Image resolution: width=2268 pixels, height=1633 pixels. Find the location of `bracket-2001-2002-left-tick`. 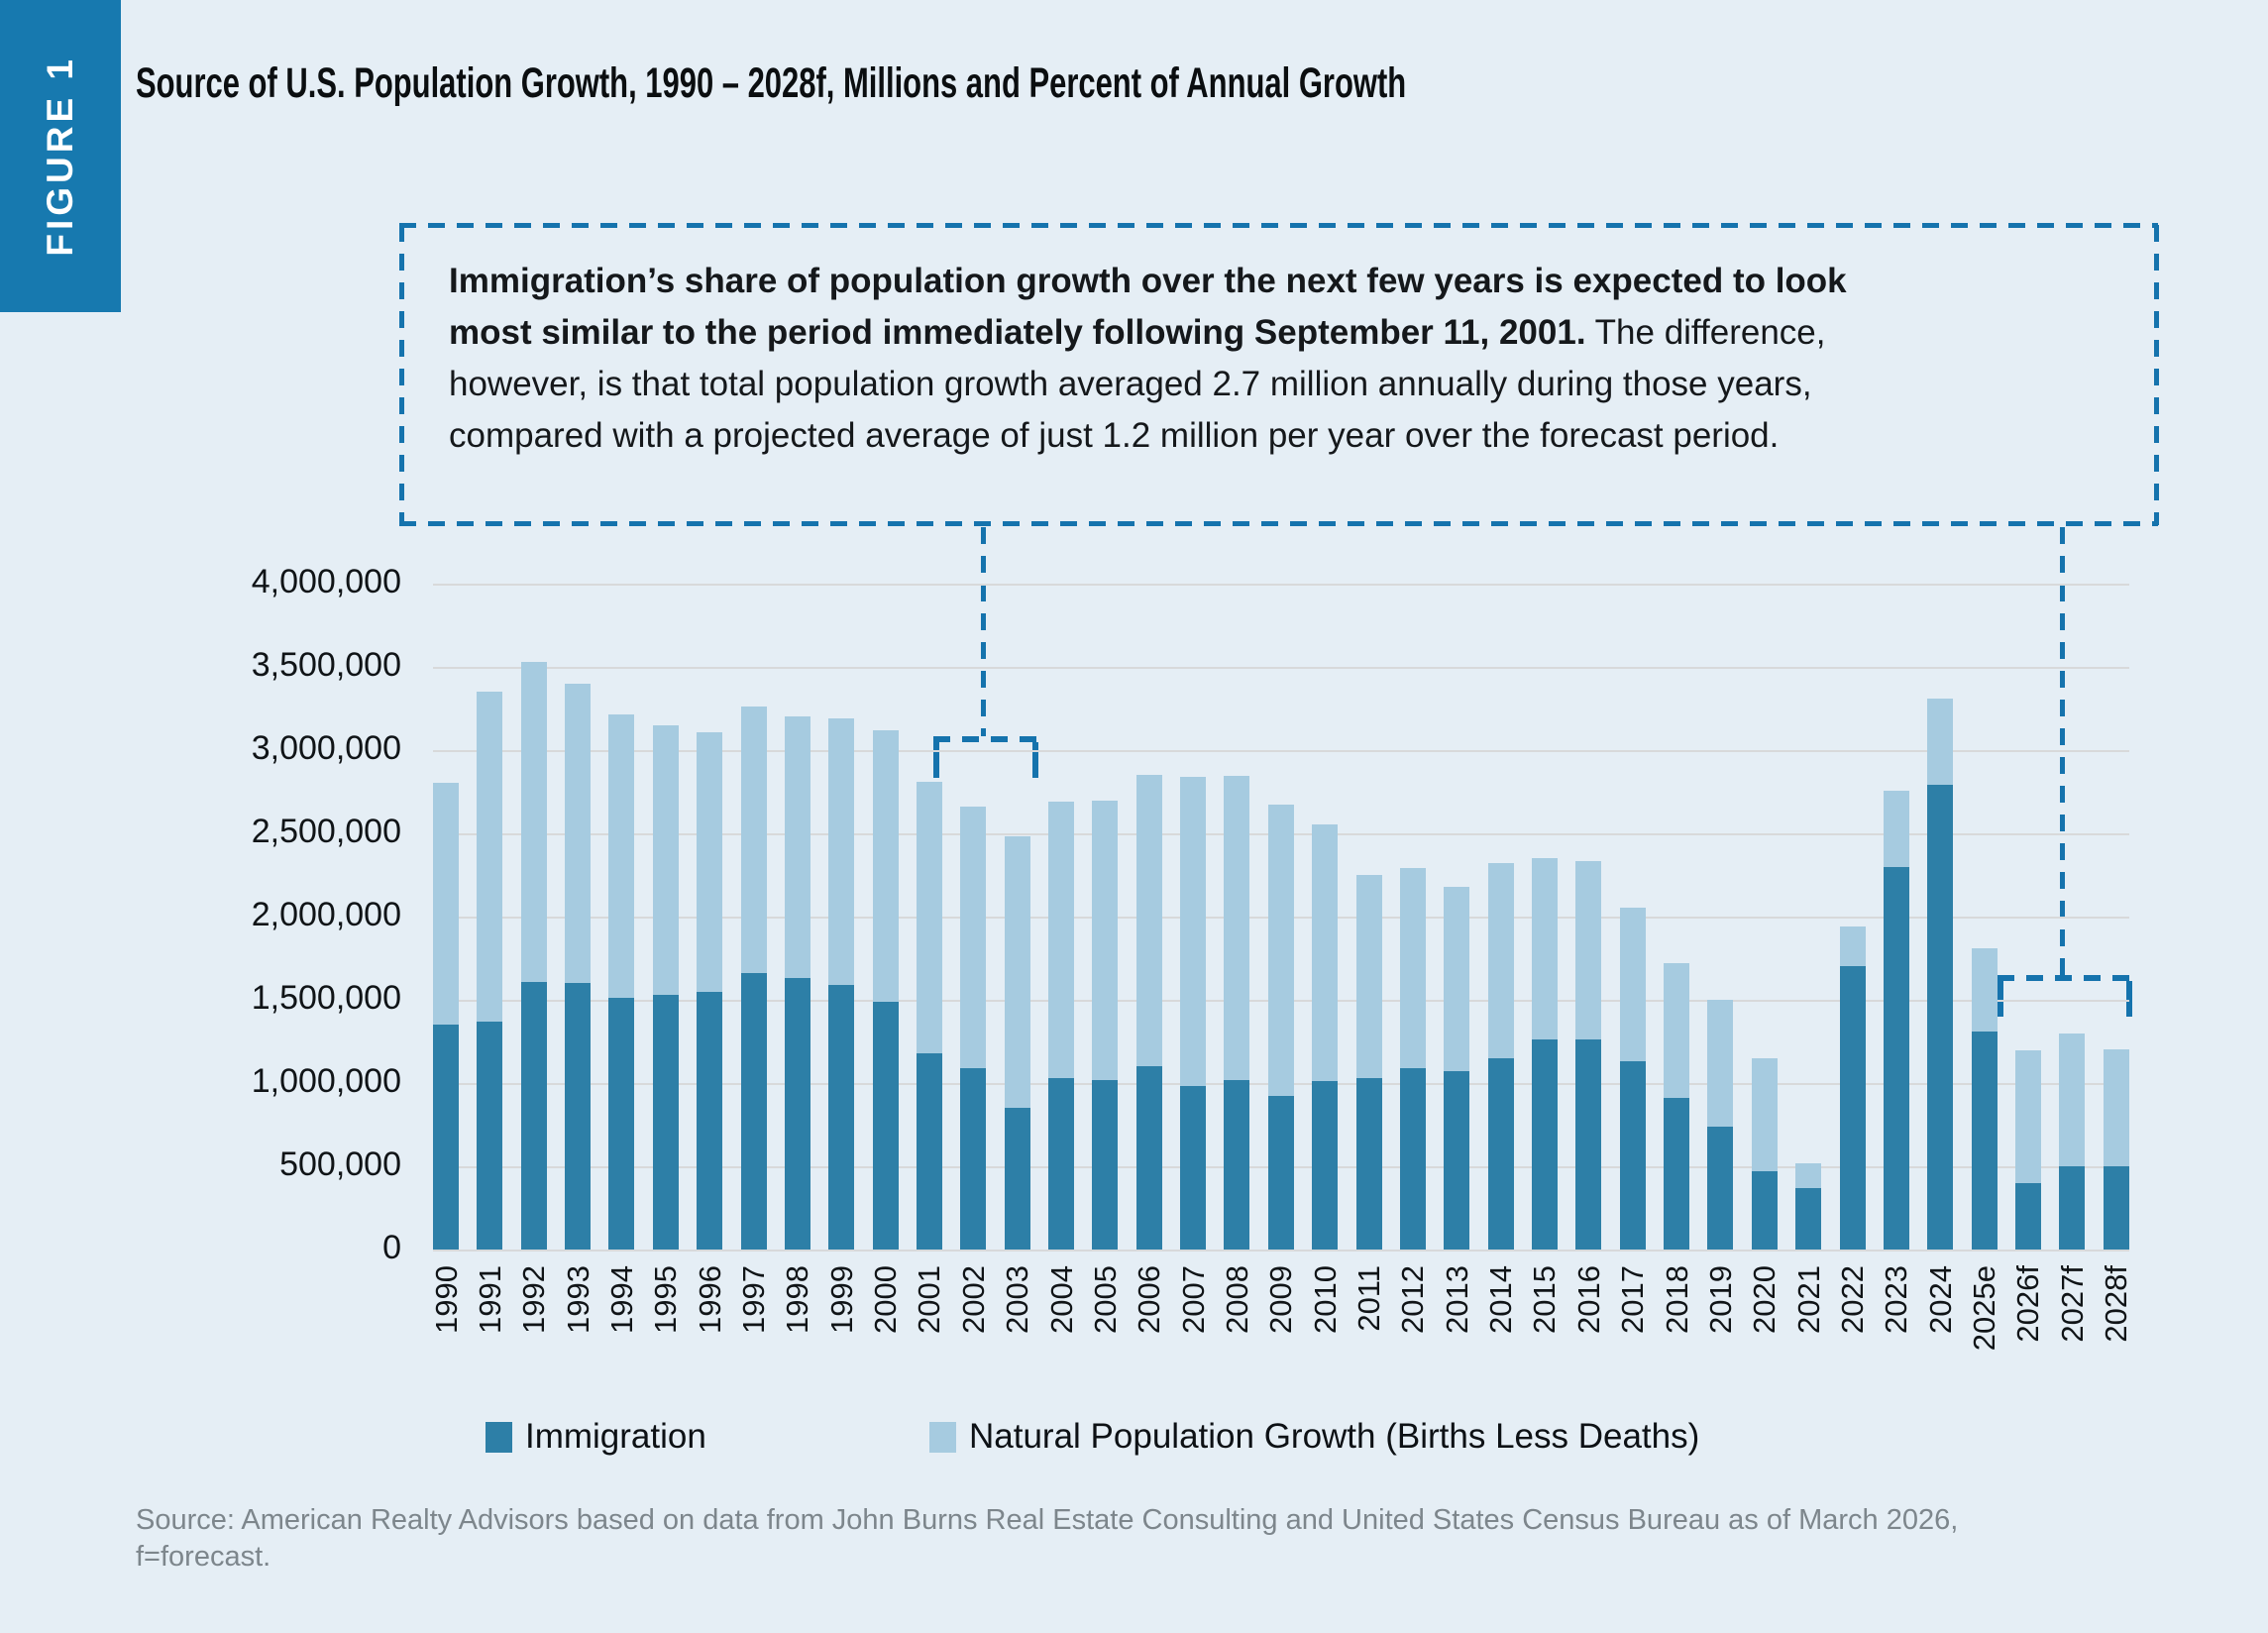

bracket-2001-2002-left-tick is located at coordinates (936, 760).